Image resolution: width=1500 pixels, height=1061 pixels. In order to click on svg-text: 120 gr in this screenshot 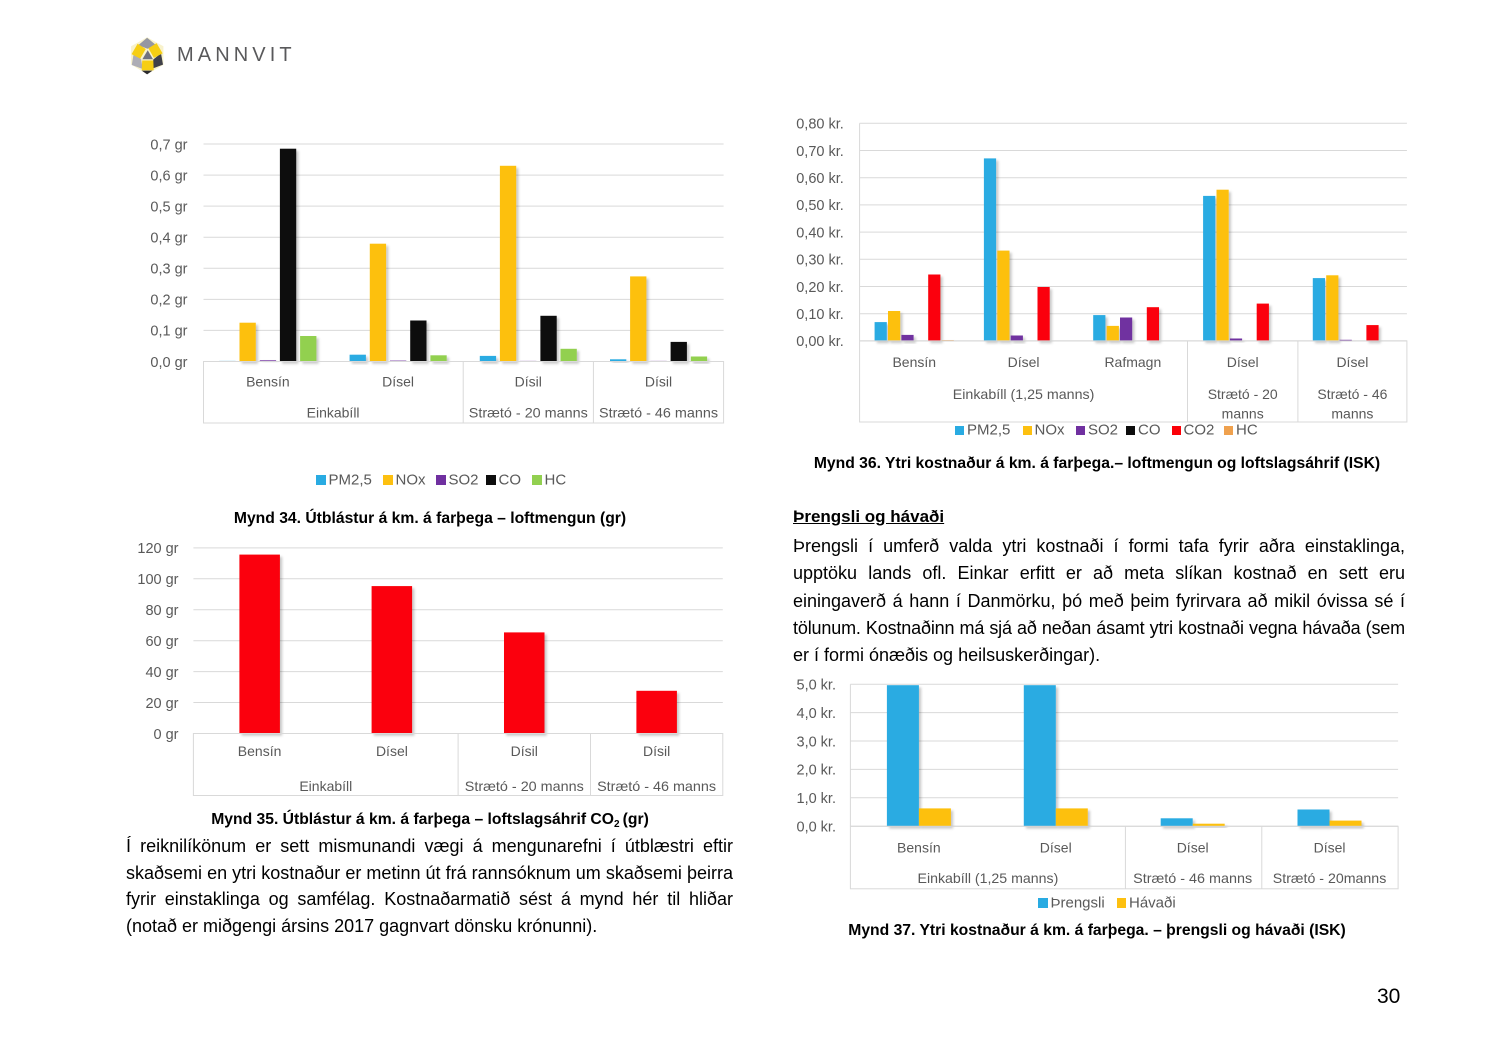, I will do `click(157, 549)`.